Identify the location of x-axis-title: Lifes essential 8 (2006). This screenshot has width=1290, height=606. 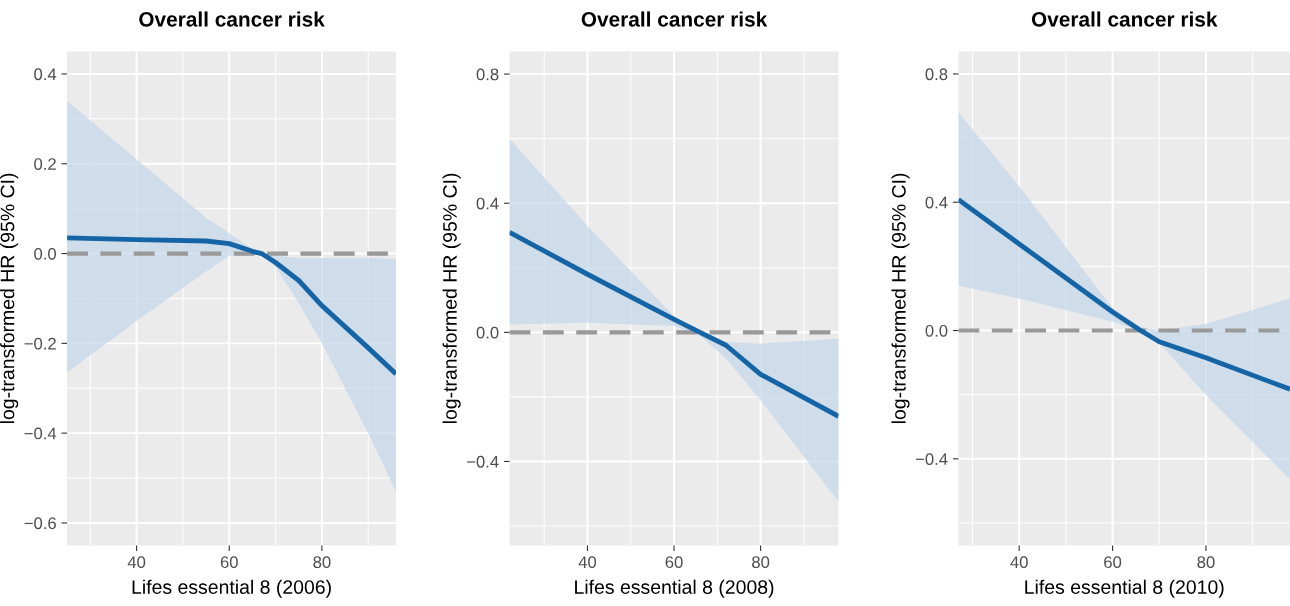
(231, 588).